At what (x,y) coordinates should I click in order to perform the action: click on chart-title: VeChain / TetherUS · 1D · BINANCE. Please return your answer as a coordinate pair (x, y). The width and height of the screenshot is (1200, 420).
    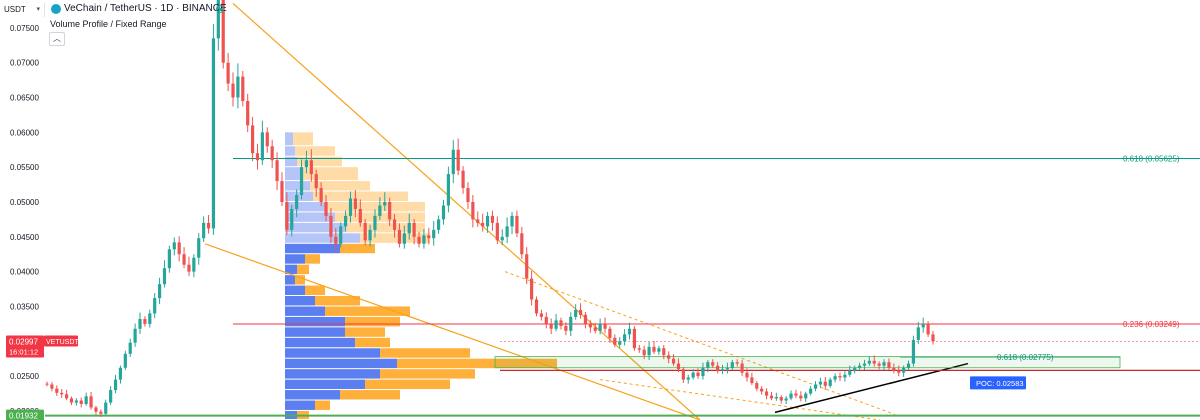
    Looking at the image, I should click on (145, 8).